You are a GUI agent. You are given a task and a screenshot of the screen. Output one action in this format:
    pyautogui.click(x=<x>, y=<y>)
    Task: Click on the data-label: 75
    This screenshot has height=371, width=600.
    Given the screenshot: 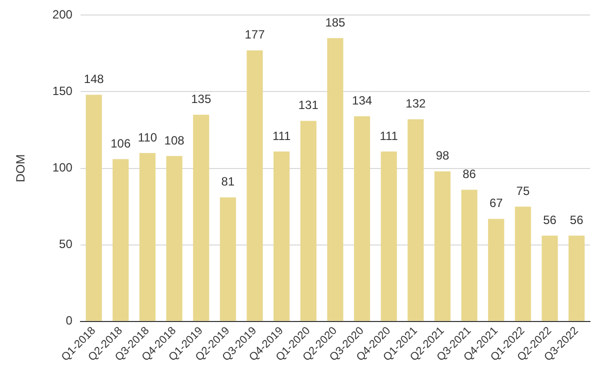 What is the action you would take?
    pyautogui.click(x=523, y=191)
    